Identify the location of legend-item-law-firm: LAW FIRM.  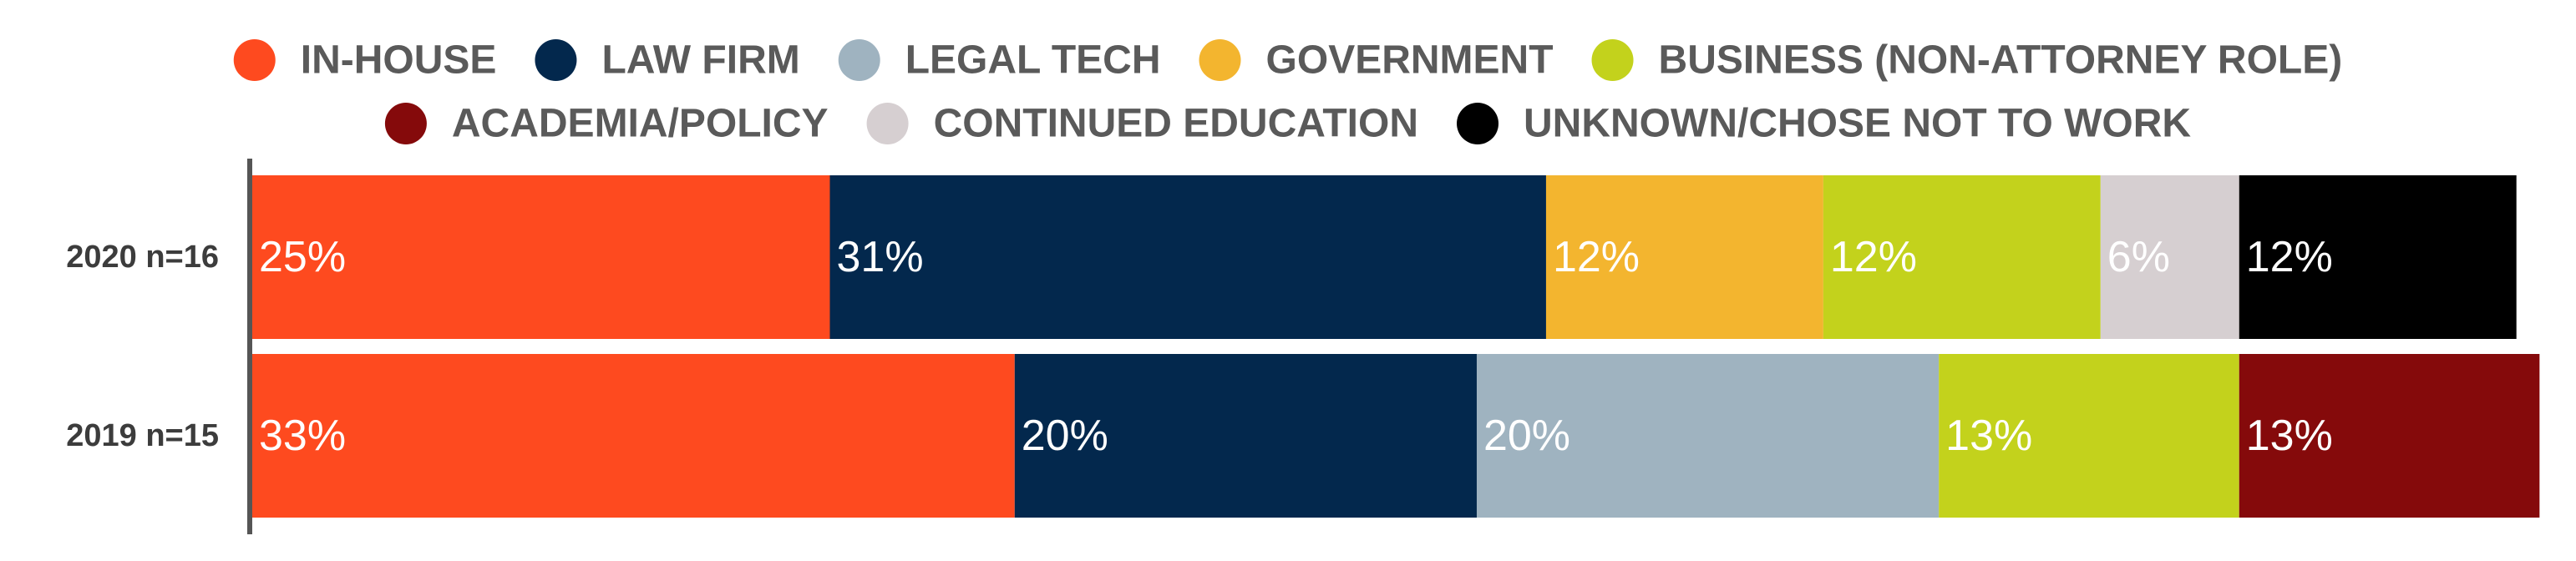
(667, 60).